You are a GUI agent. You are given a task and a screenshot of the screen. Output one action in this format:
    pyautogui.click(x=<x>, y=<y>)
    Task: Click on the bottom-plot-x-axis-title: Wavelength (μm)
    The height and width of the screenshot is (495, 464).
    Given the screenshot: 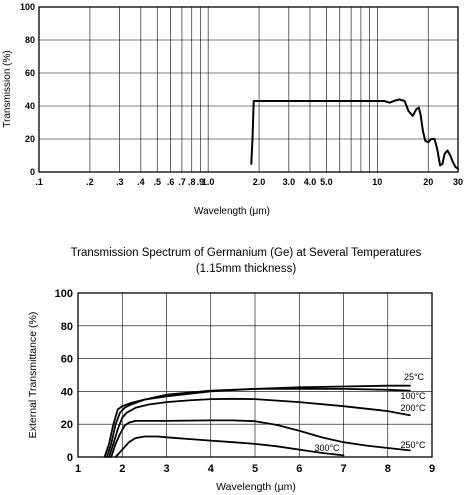 What is the action you would take?
    pyautogui.click(x=256, y=487)
    